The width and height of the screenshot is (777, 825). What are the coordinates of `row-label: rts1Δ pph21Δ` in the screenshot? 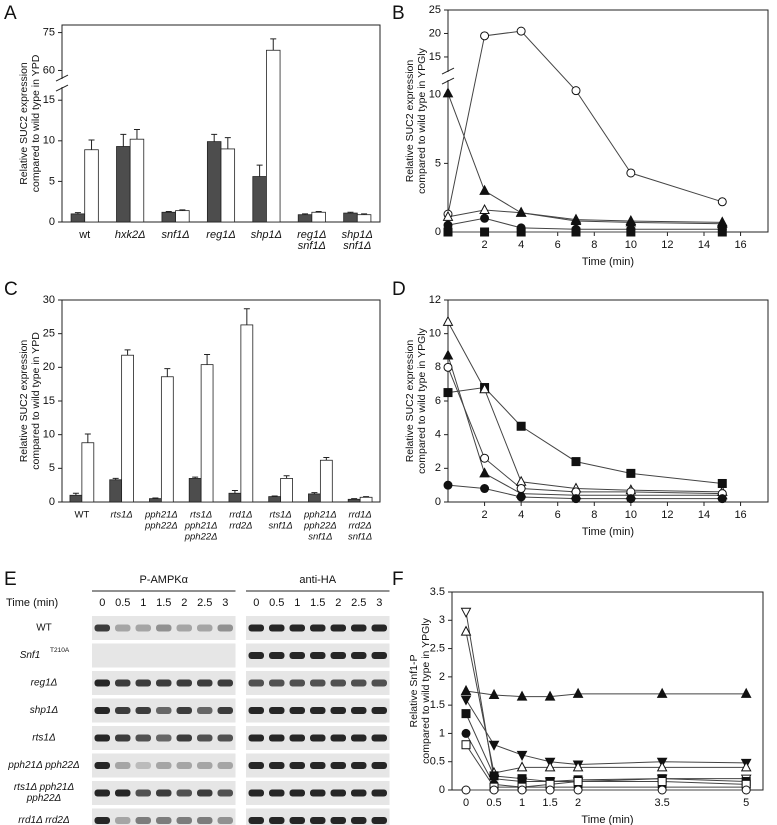 It's located at (44, 787).